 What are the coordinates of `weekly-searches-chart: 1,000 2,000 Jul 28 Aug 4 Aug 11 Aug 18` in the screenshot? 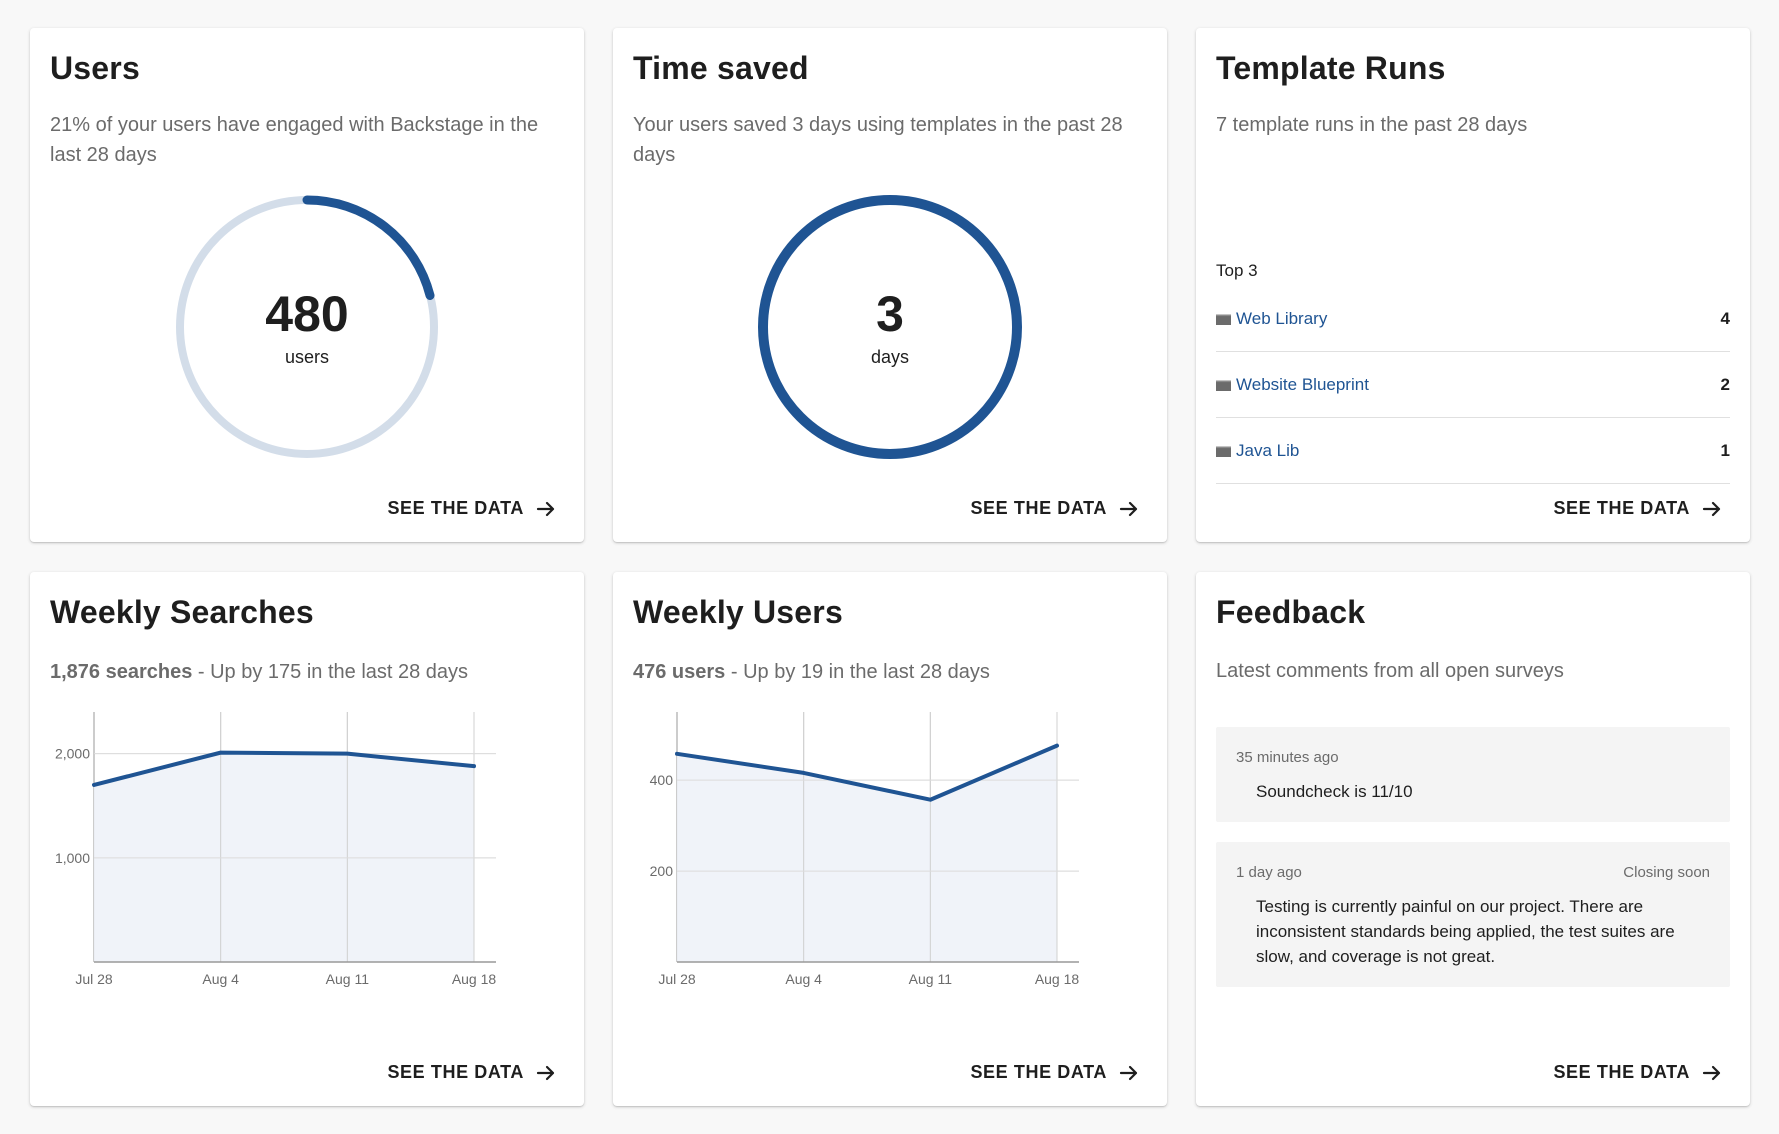 It's located at (276, 849).